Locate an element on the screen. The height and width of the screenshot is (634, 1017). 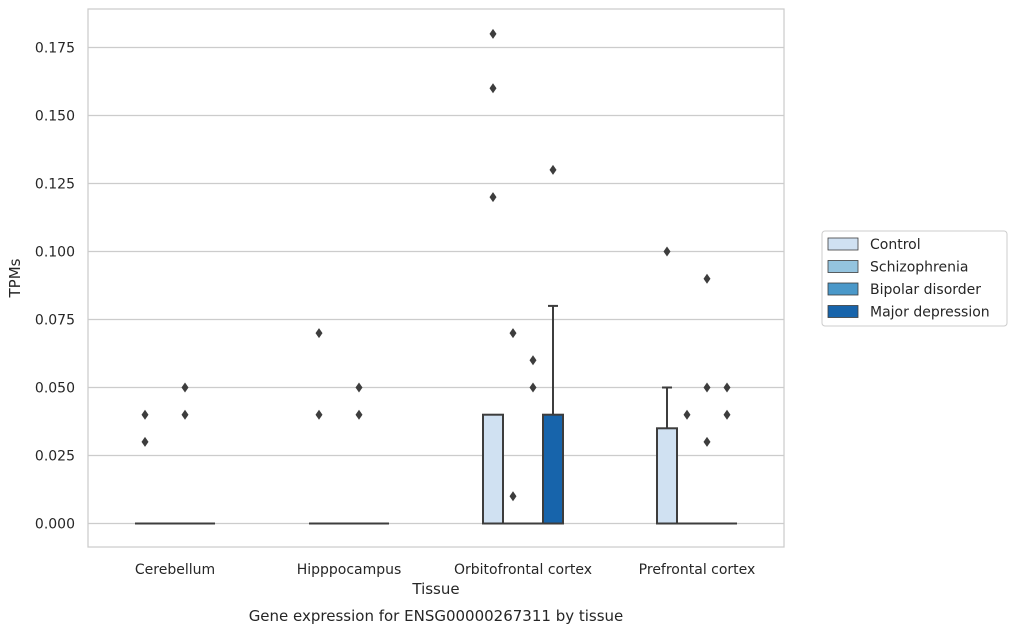
y-tick-label: 0.150 is located at coordinates (55, 117).